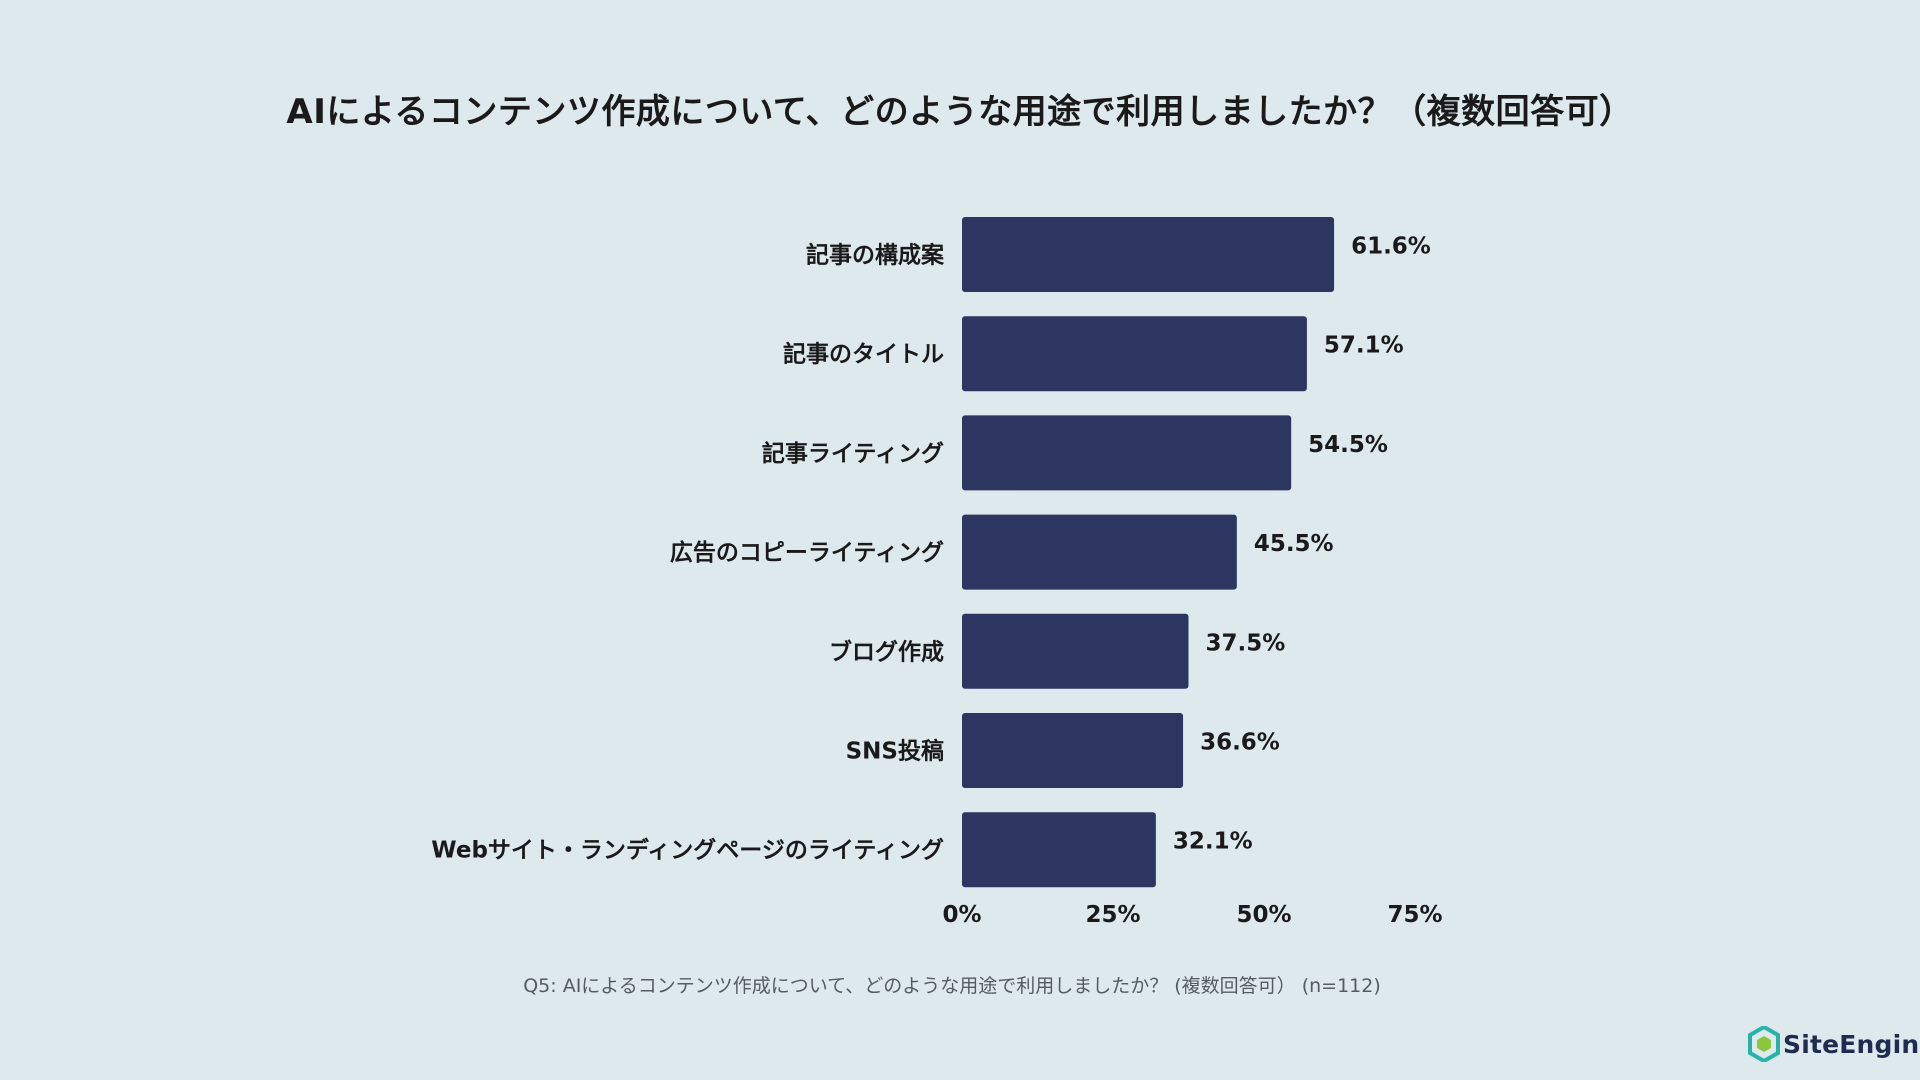 This screenshot has height=1080, width=1920. I want to click on value-label: 36.6%, so click(1240, 743).